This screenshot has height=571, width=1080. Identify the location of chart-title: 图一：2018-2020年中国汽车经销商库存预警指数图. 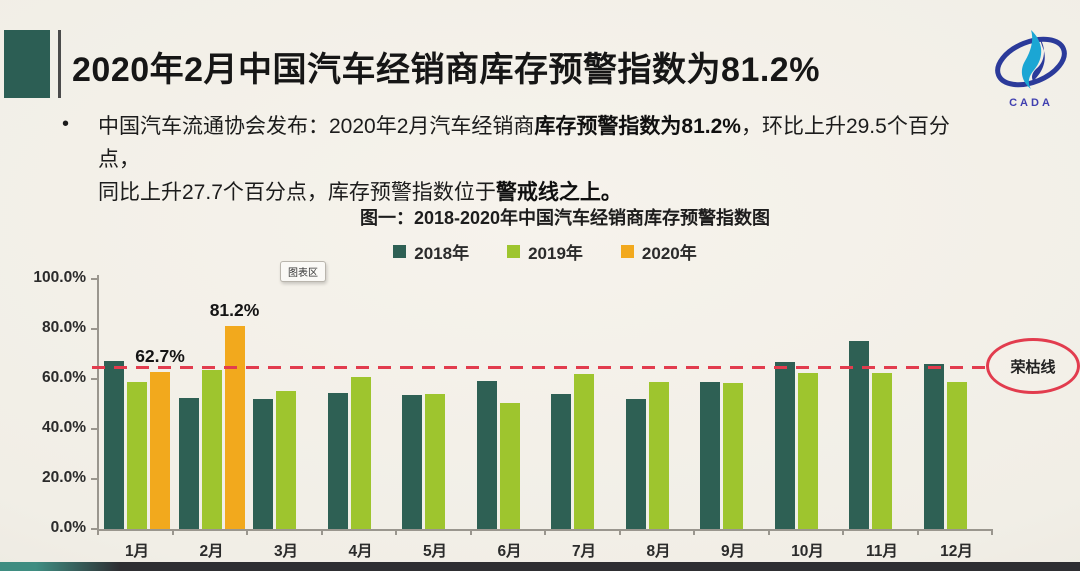
(565, 218).